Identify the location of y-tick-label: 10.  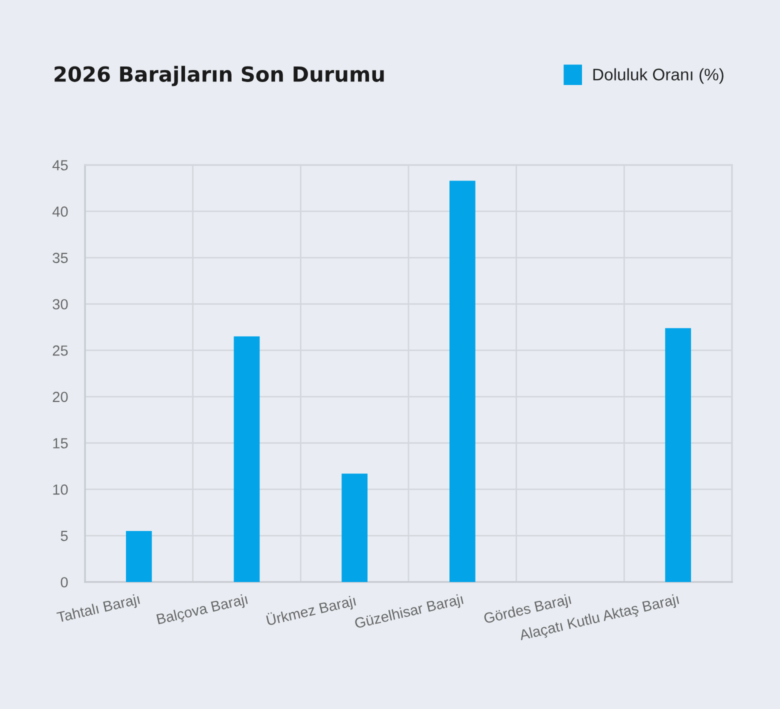
(60, 489).